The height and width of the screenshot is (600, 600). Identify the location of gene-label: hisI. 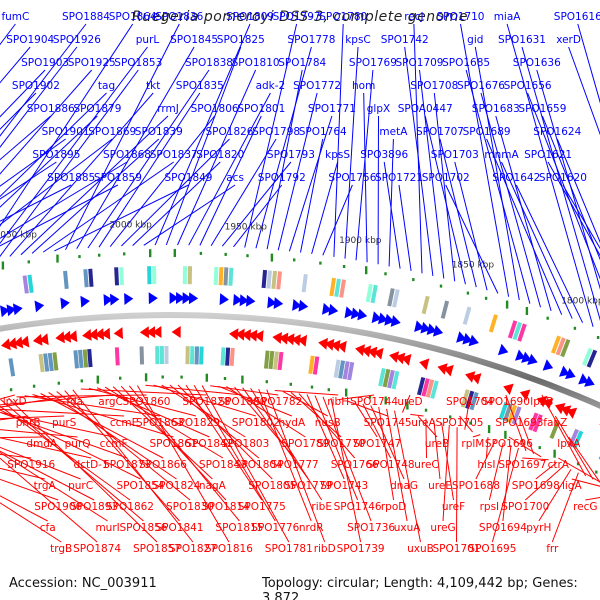
(486, 465).